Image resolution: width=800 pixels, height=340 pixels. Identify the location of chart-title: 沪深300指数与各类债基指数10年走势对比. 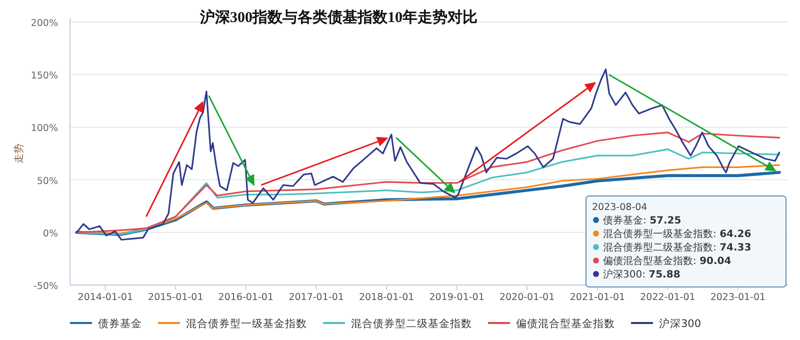
(338, 17).